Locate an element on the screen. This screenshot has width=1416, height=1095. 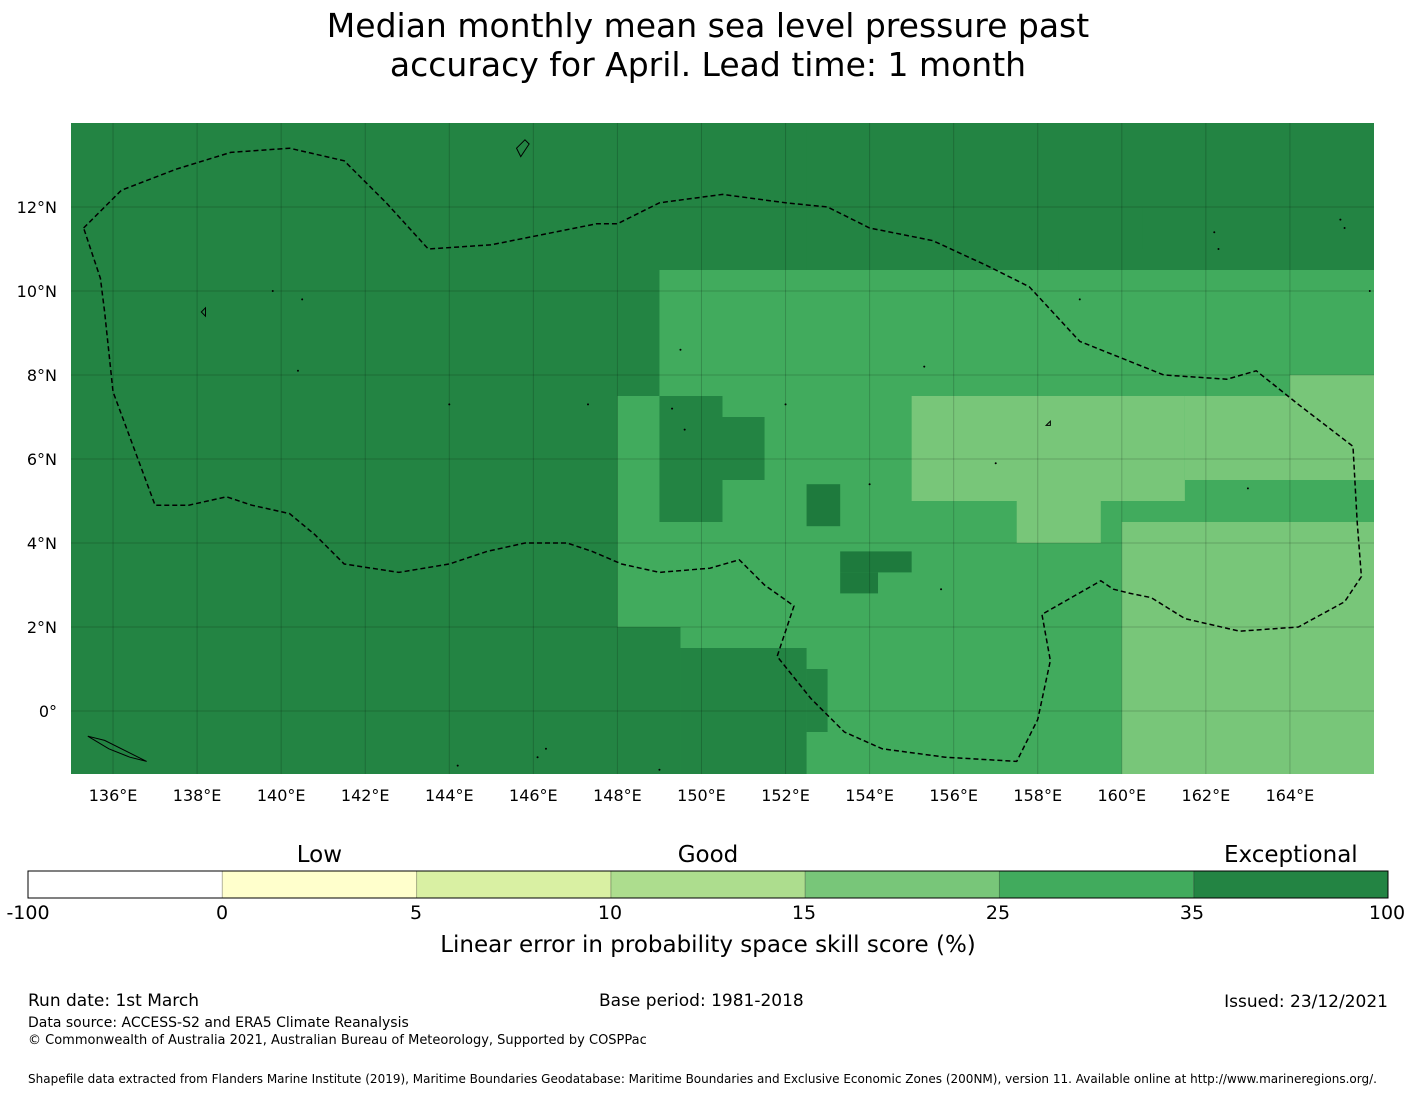
category-label-exceptional: Exceptional is located at coordinates (1291, 855).